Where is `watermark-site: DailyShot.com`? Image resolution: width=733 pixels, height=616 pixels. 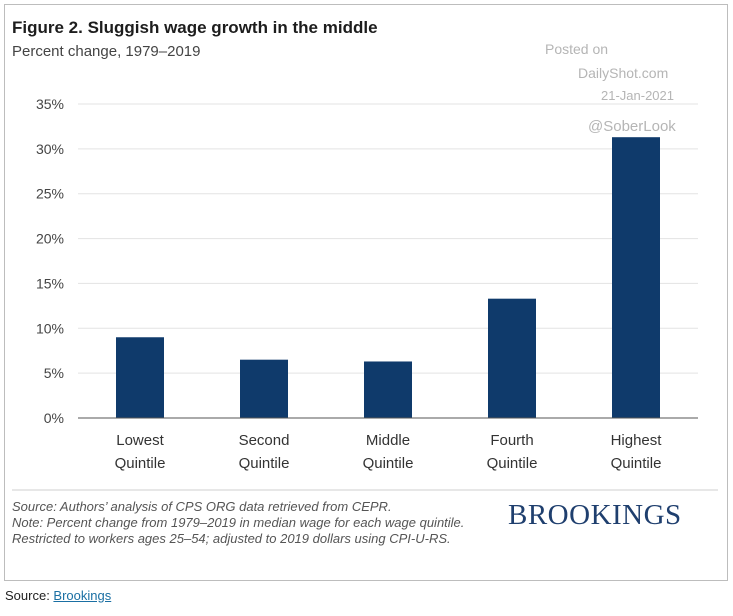 watermark-site: DailyShot.com is located at coordinates (623, 73).